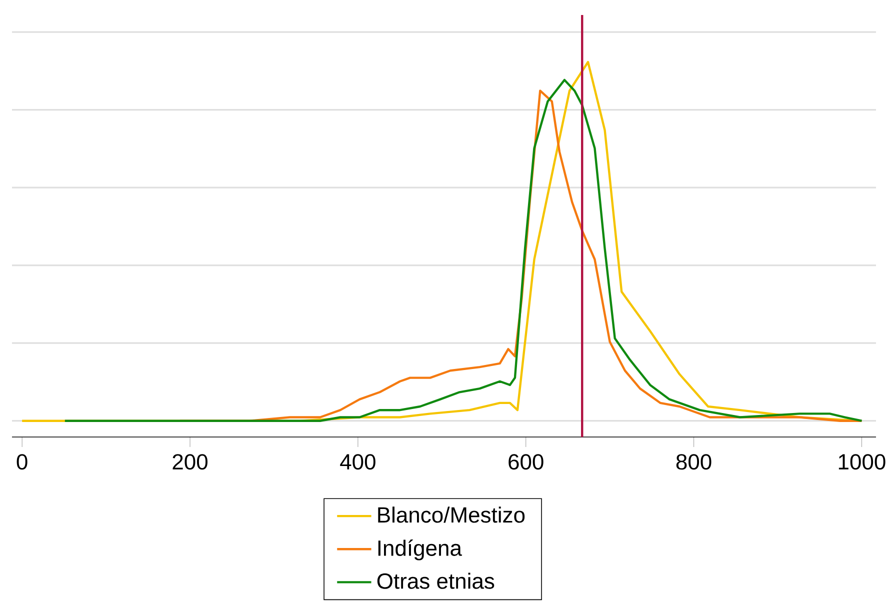 The image size is (892, 602). I want to click on x-tick-label: 800, so click(694, 462).